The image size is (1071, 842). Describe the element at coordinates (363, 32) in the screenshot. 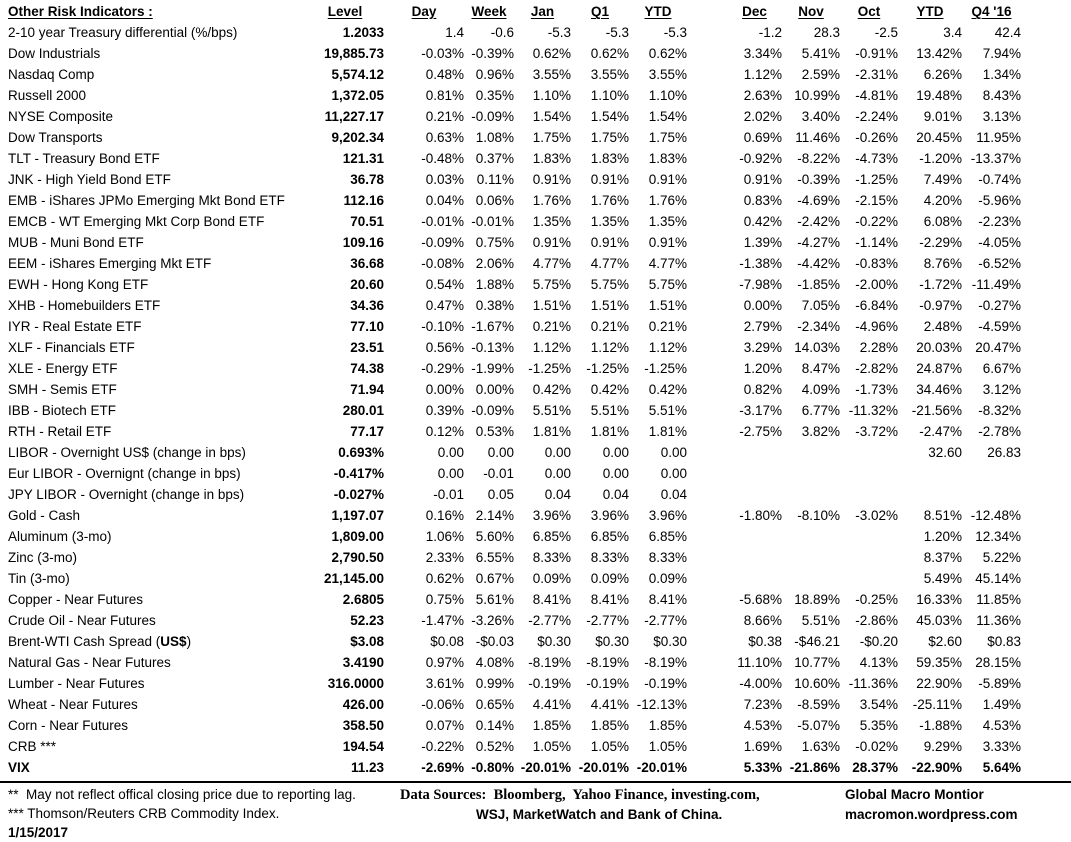

I see `cell-level: 1.2033` at that location.